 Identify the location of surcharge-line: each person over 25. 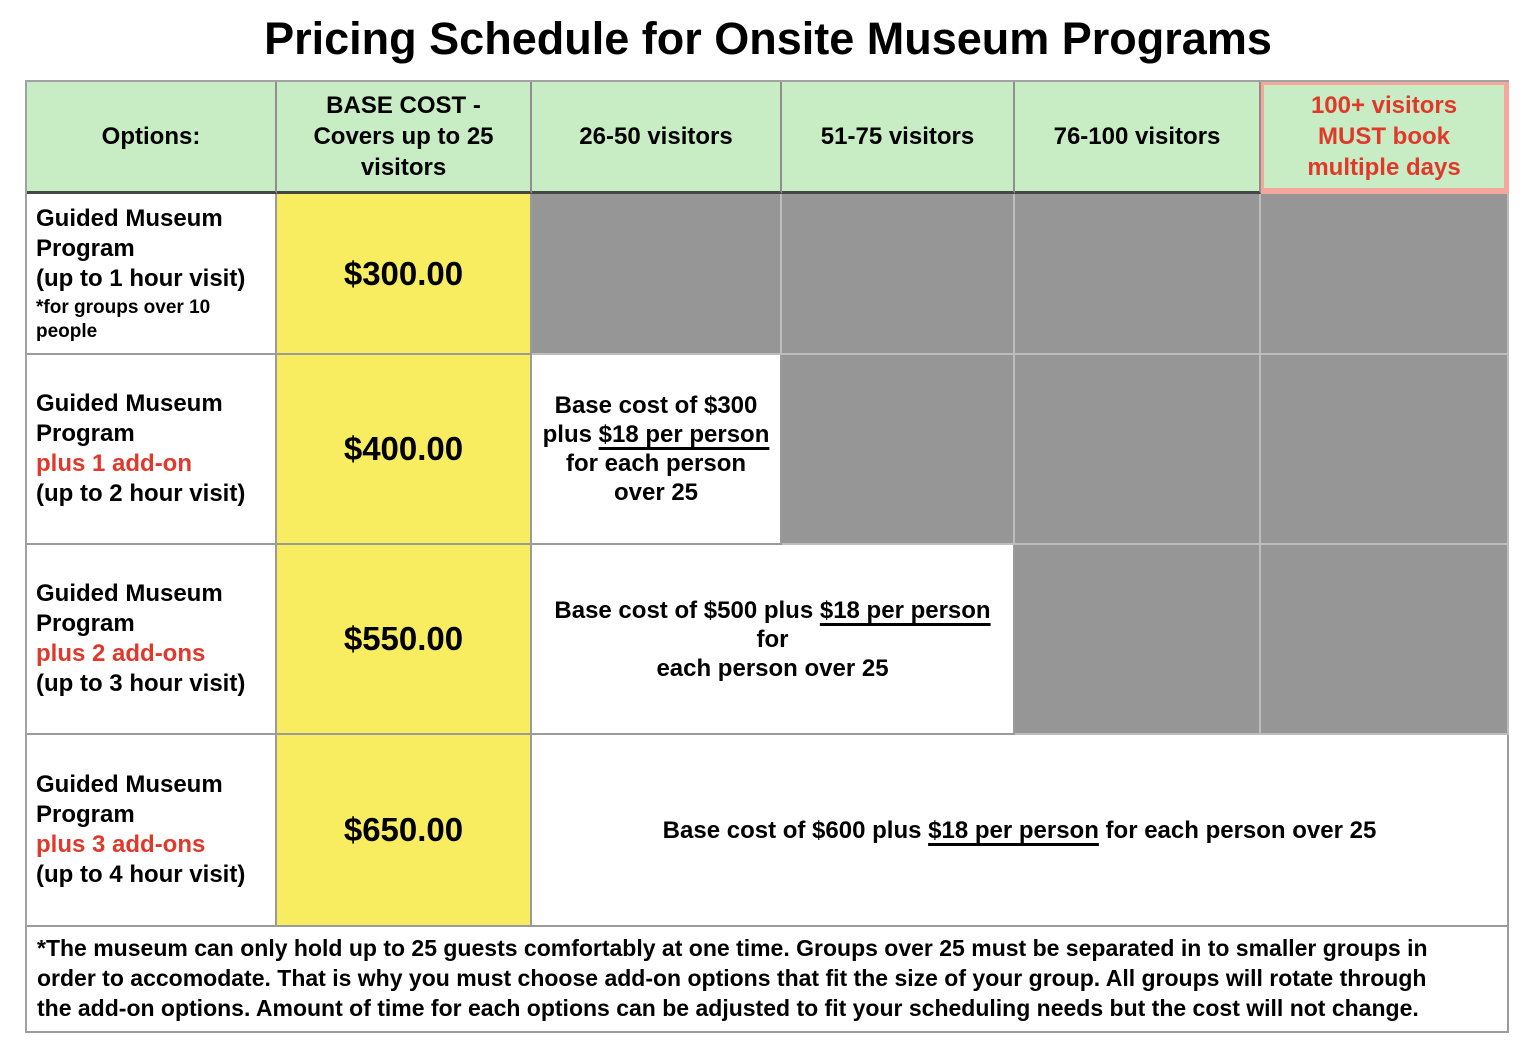
(772, 668).